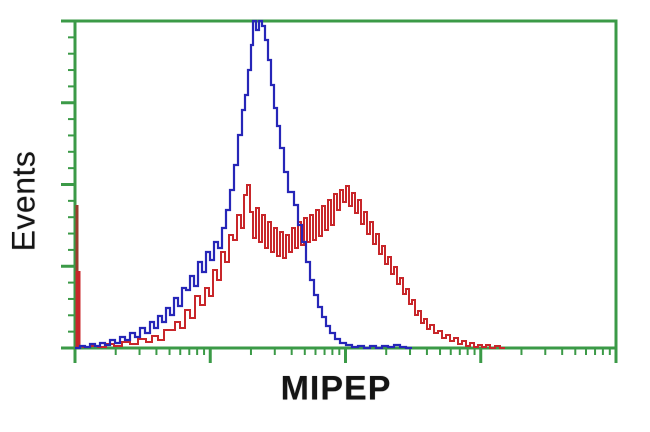  Describe the element at coordinates (336, 388) in the screenshot. I see `x-axis-label: MIPEP` at that location.